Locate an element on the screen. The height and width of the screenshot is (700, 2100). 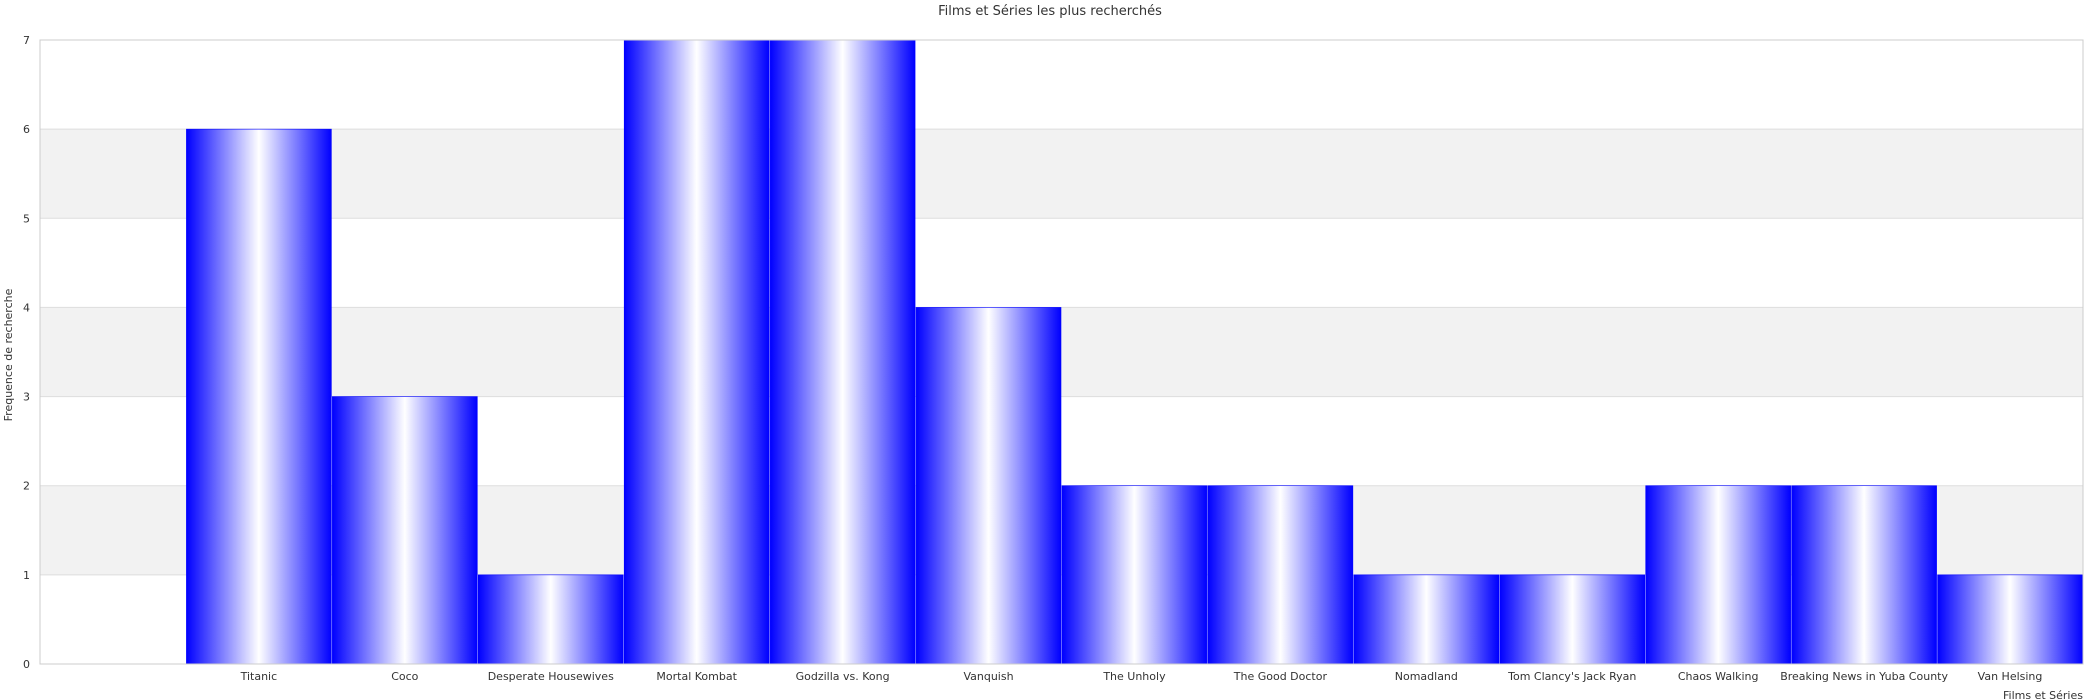
x-tick-label: Vanquish is located at coordinates (988, 676).